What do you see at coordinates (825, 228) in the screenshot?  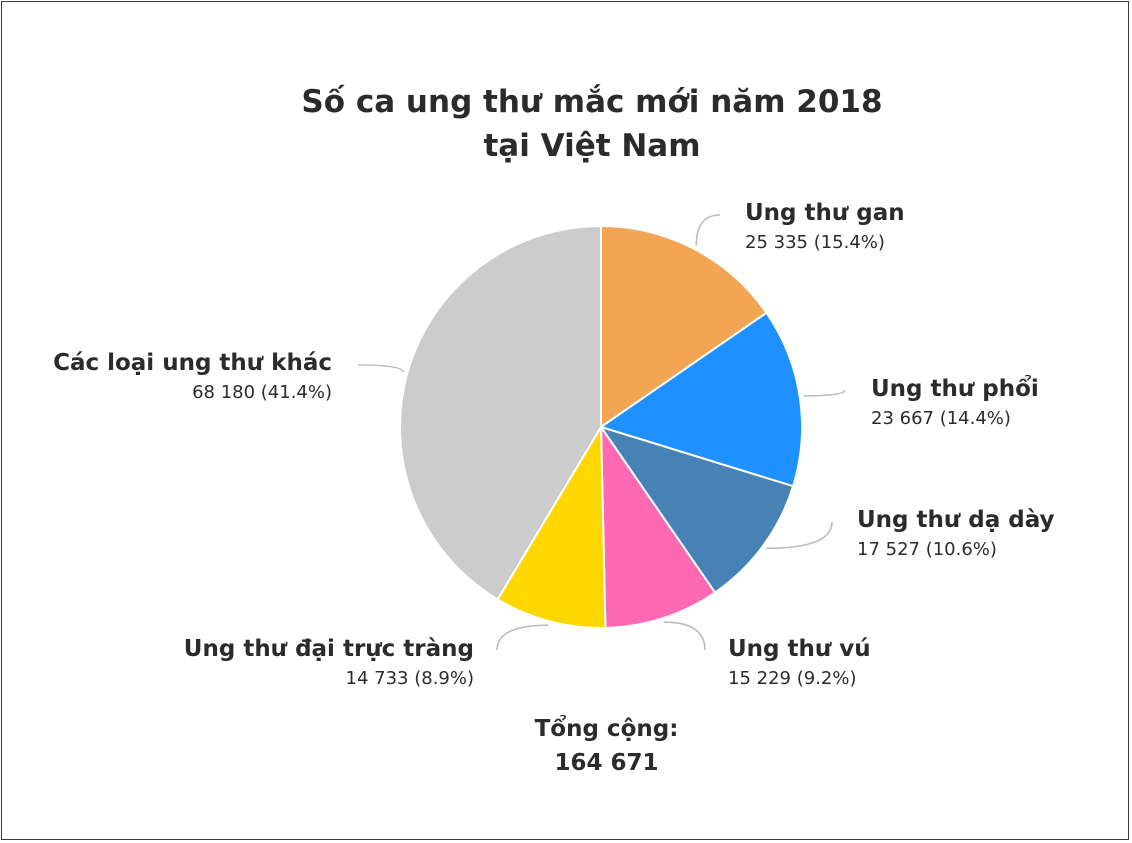 I see `label-ung-thu-gan: Ung thư gan 25 335 (15.4%)` at bounding box center [825, 228].